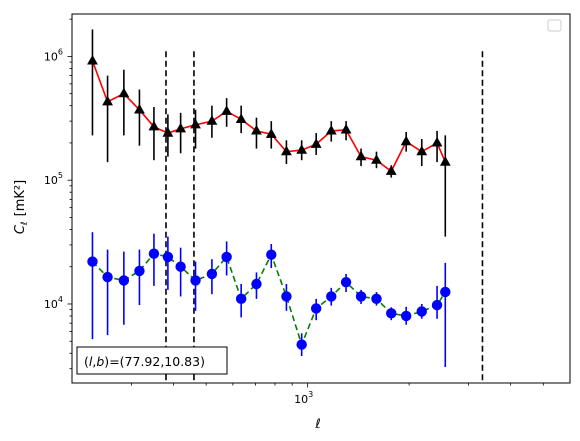 This screenshot has height=441, width=580. Describe the element at coordinates (317, 424) in the screenshot. I see `x-axis-label: ℓ` at that location.